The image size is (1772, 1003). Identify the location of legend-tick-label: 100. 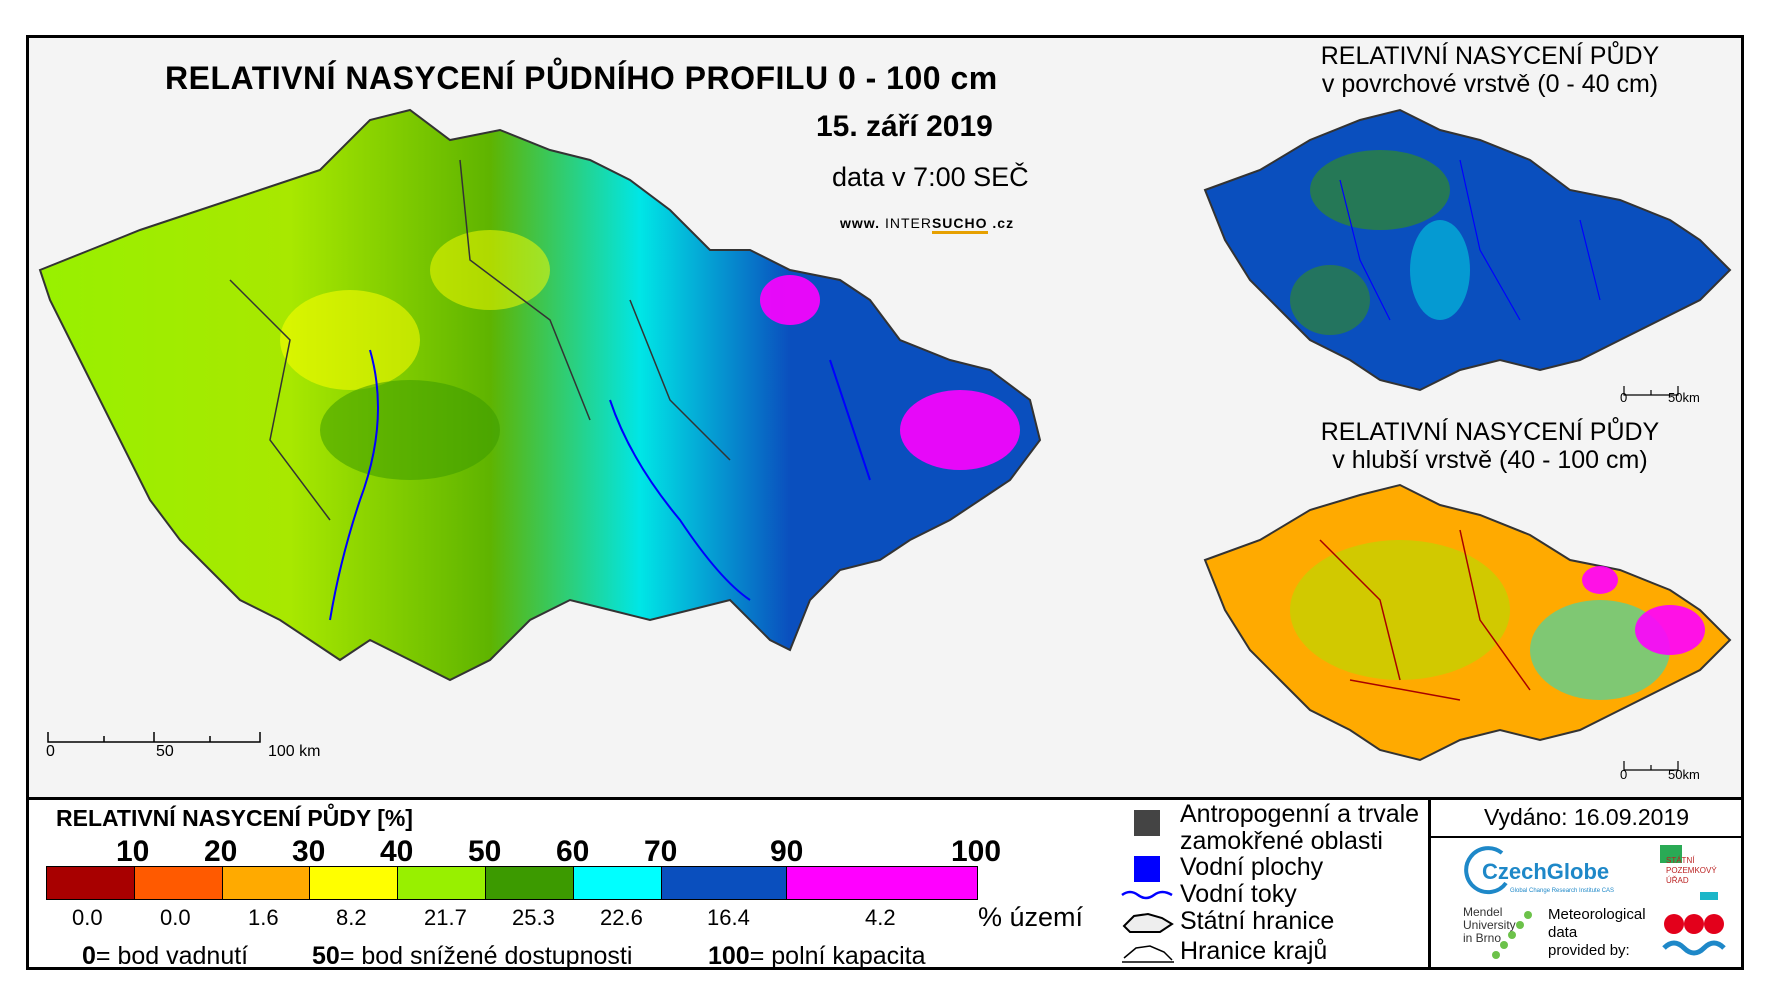
(976, 851).